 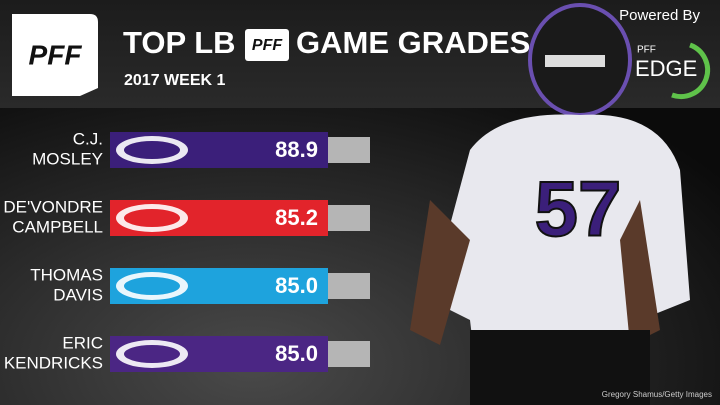 What do you see at coordinates (67, 158) in the screenshot?
I see `player-name: MOSLEY` at bounding box center [67, 158].